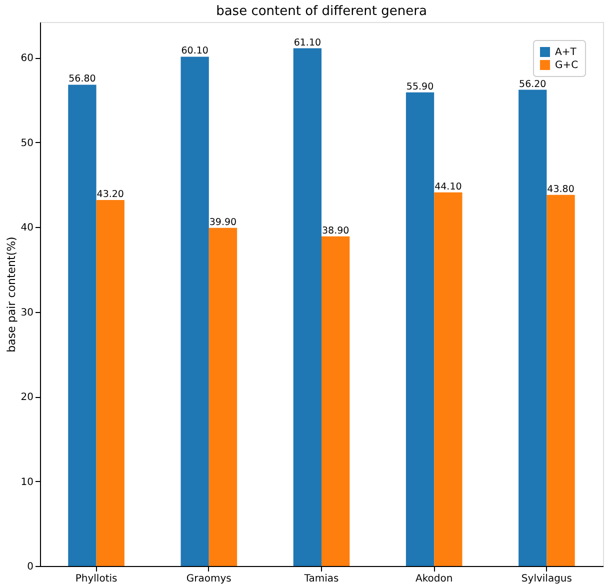 This screenshot has height=588, width=608. Describe the element at coordinates (96, 579) in the screenshot. I see `x-tick-label: Phyllotis` at that location.